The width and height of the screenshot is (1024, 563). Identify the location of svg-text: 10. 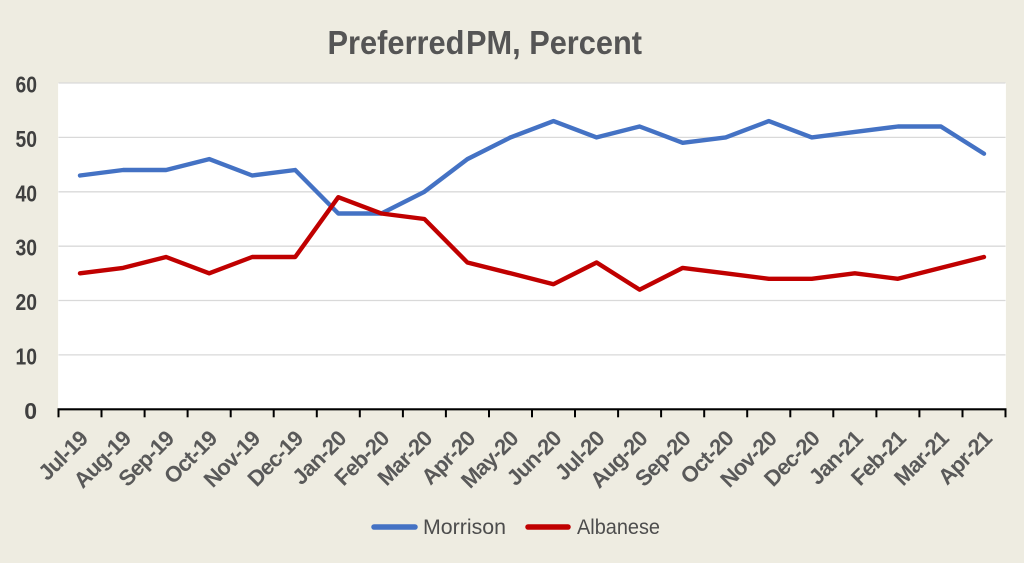
(27, 356).